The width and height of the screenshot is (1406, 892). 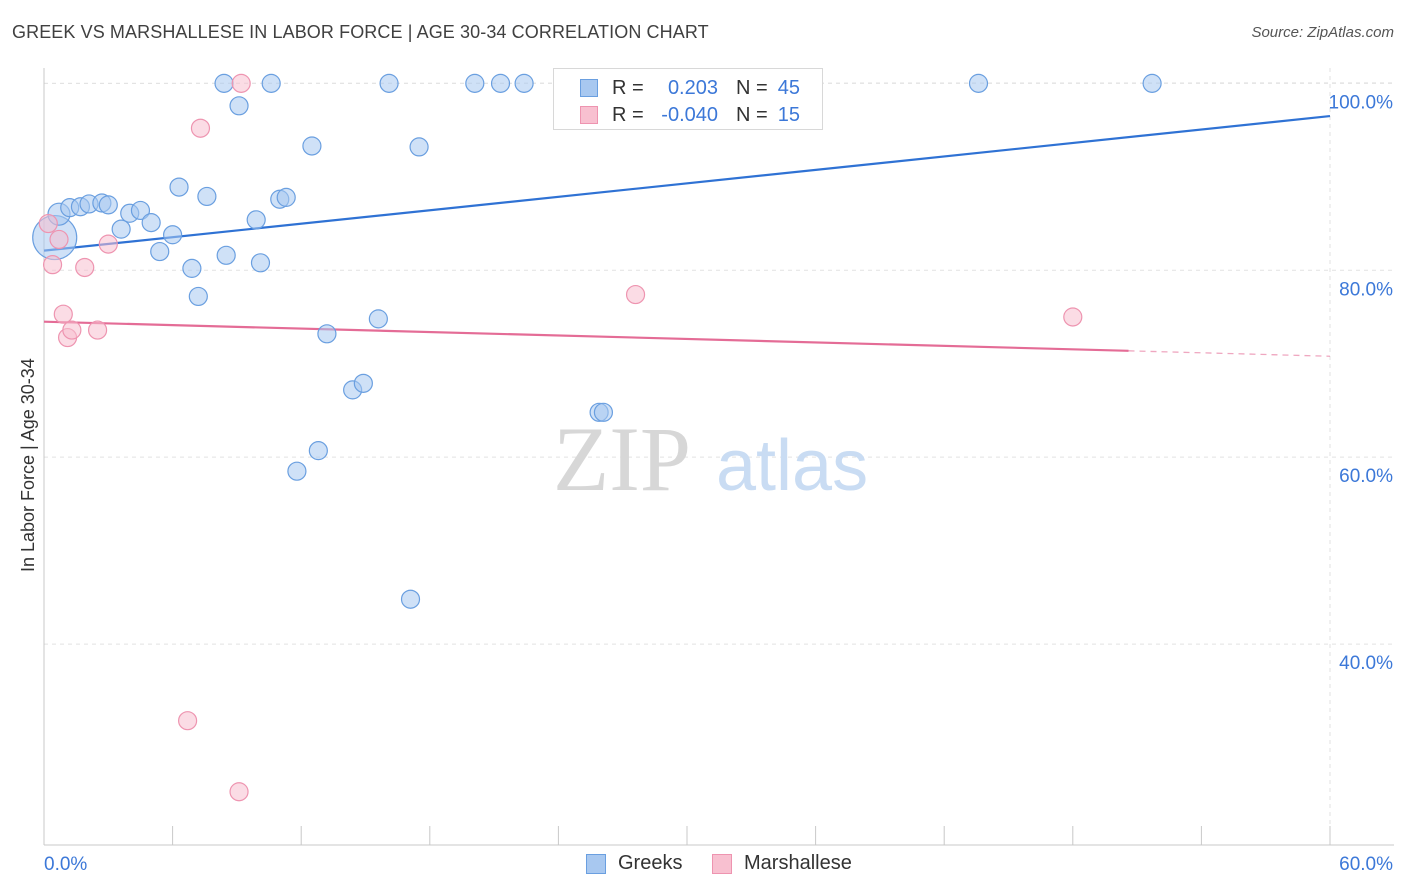 What do you see at coordinates (722, 864) in the screenshot?
I see `marshallese-legend-swatch` at bounding box center [722, 864].